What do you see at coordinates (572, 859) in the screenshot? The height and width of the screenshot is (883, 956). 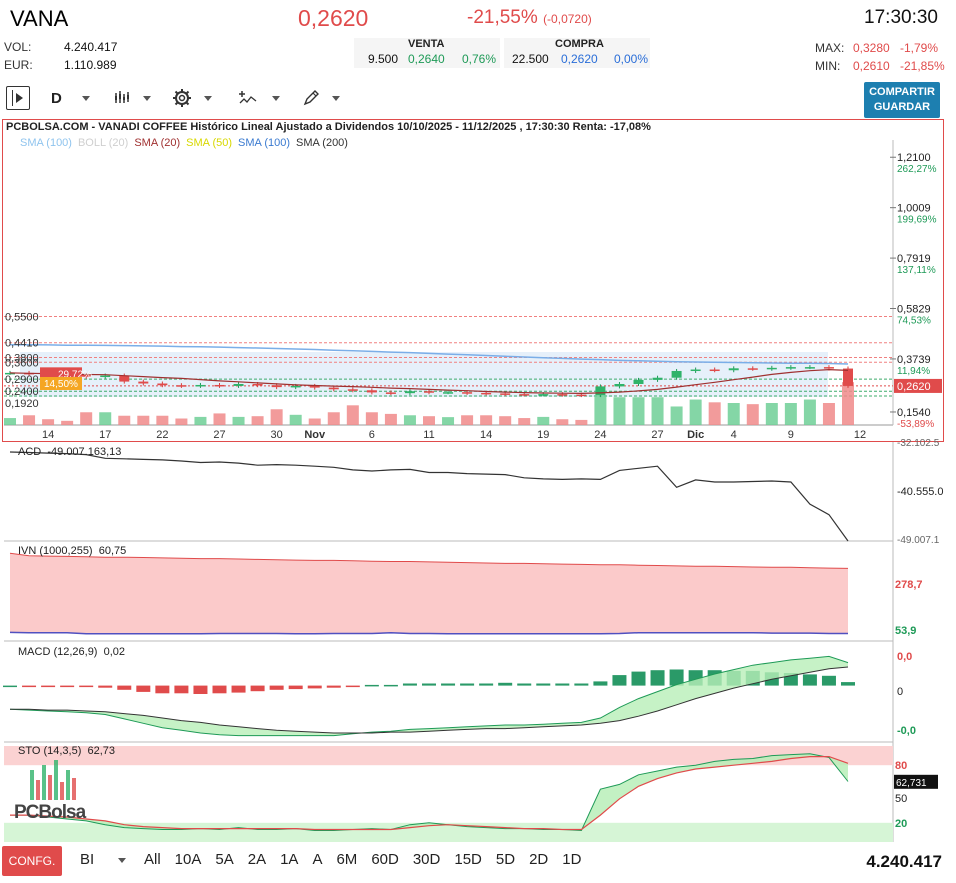 I see `period-1d: 1D` at bounding box center [572, 859].